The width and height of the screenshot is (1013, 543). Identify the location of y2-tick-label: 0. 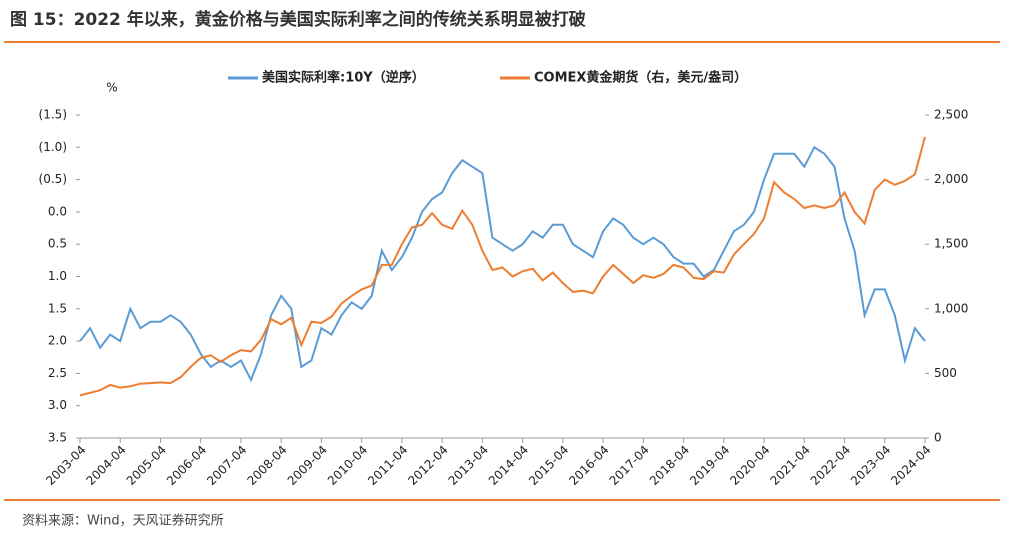
(938, 438).